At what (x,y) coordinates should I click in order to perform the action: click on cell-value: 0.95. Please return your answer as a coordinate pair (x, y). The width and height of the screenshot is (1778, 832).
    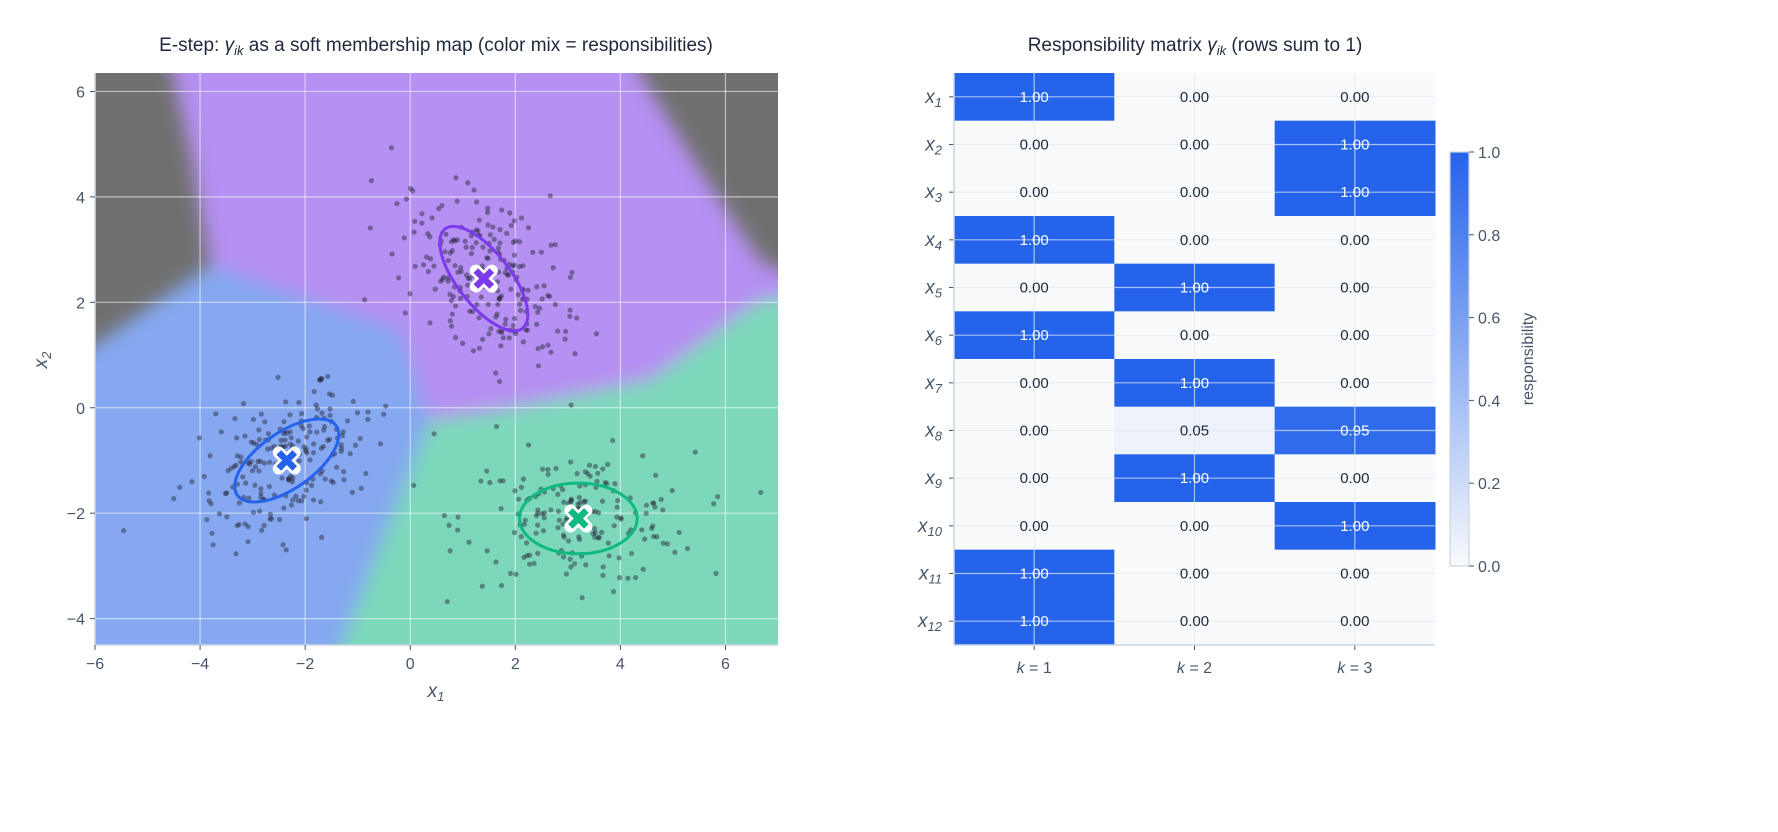
    Looking at the image, I should click on (1354, 431).